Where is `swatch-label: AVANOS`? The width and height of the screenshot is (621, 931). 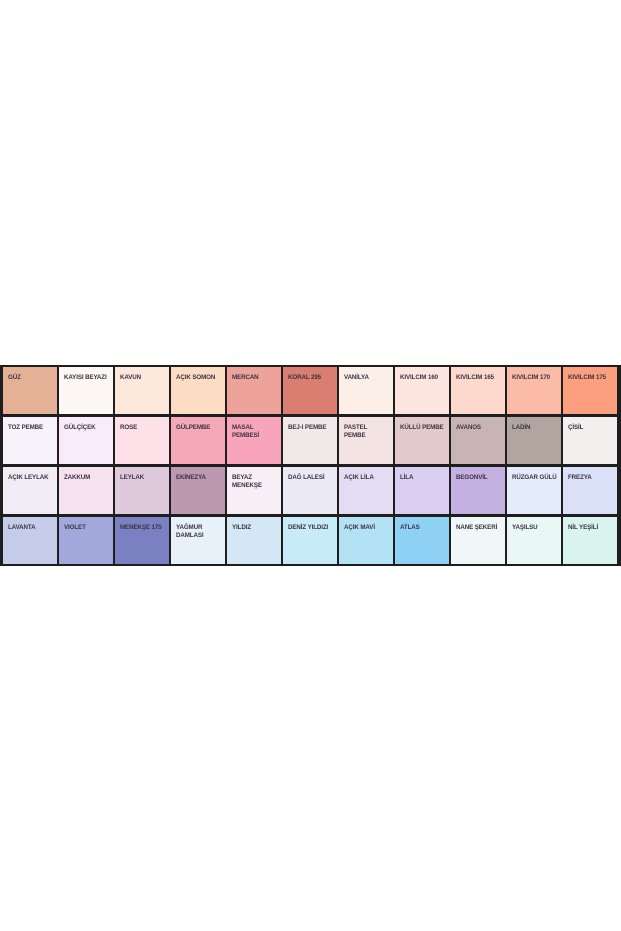
swatch-label: AVANOS is located at coordinates (468, 427).